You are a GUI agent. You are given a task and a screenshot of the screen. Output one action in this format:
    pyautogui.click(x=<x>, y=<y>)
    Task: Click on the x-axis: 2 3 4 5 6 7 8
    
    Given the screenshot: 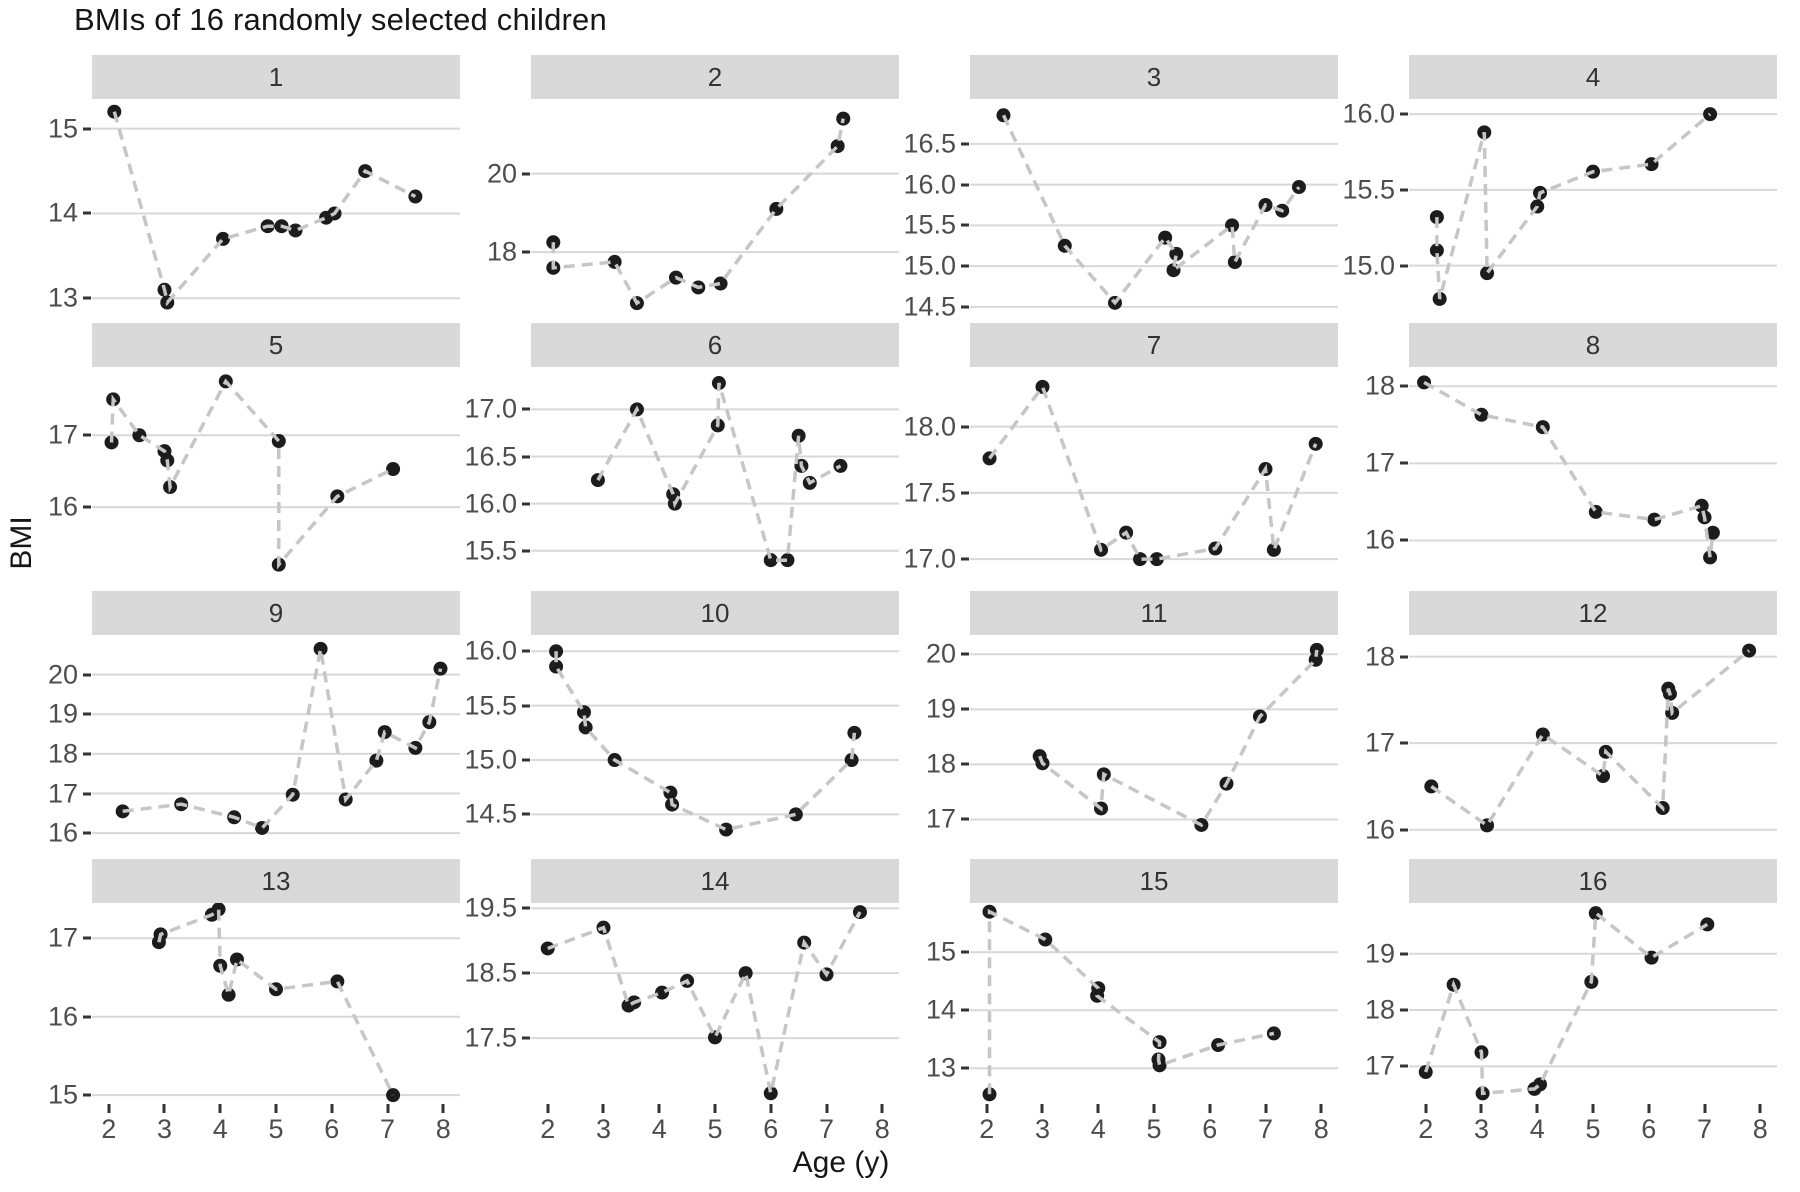 What is the action you would take?
    pyautogui.click(x=1154, y=1124)
    